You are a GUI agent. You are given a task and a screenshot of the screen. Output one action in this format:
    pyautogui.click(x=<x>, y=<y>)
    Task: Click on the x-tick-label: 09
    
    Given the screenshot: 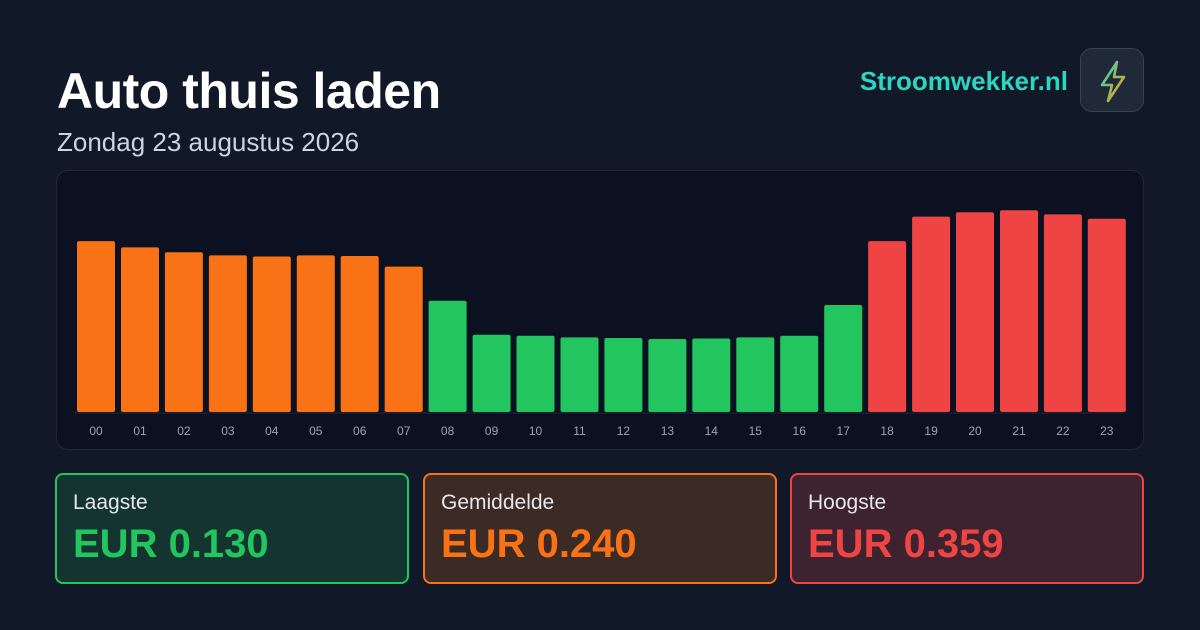 What is the action you would take?
    pyautogui.click(x=492, y=431)
    